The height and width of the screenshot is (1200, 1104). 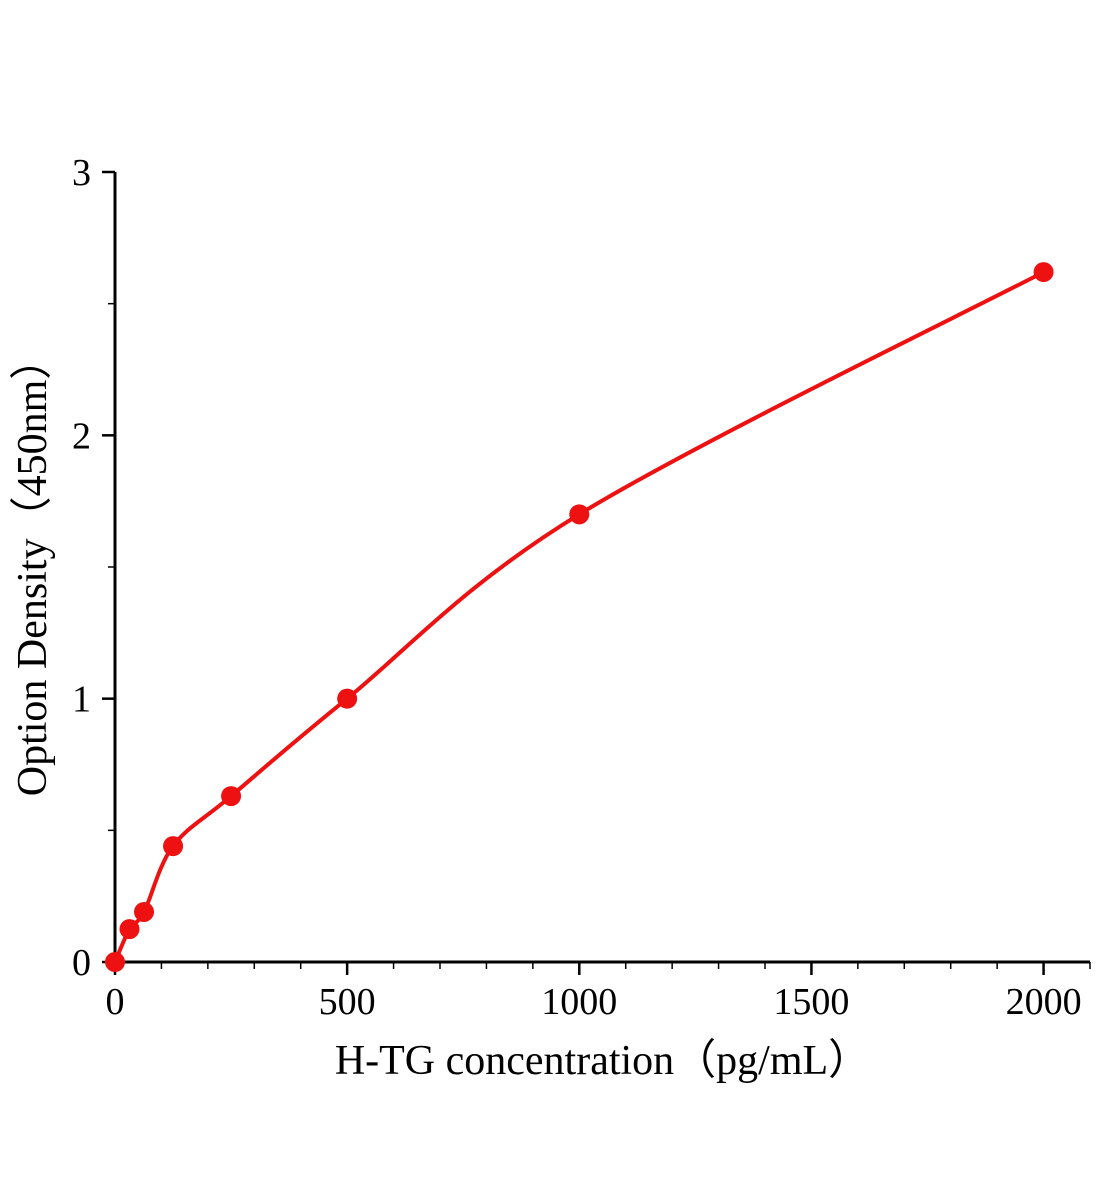 I want to click on x-tick-label: 1000, so click(x=579, y=1002).